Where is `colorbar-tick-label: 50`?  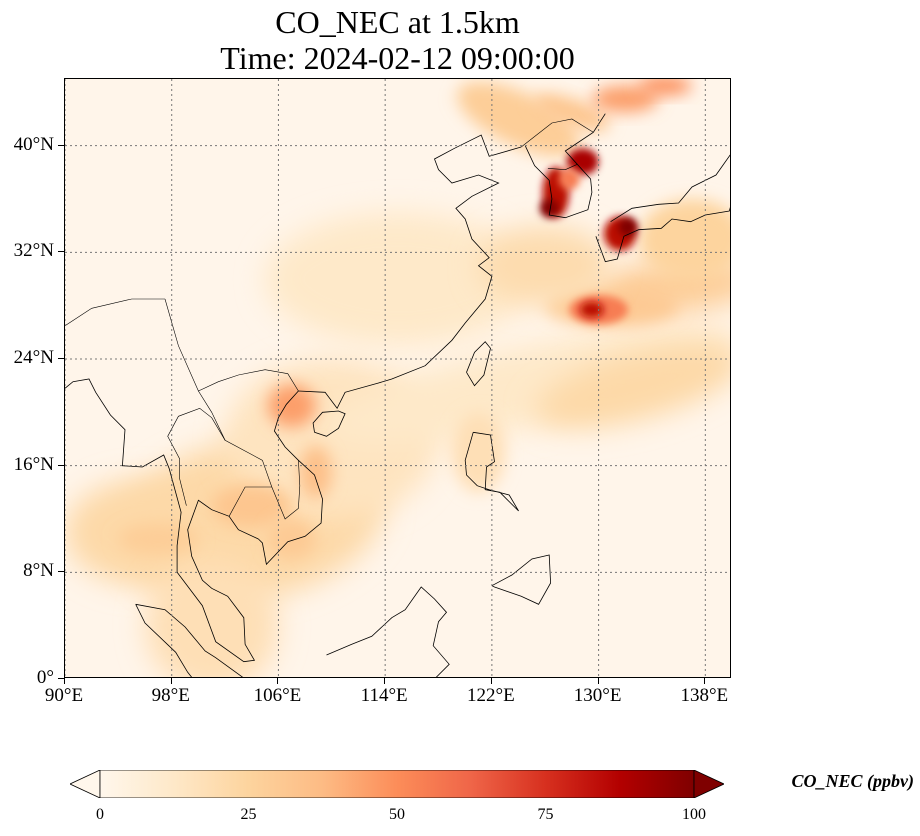
colorbar-tick-label: 50 is located at coordinates (397, 814).